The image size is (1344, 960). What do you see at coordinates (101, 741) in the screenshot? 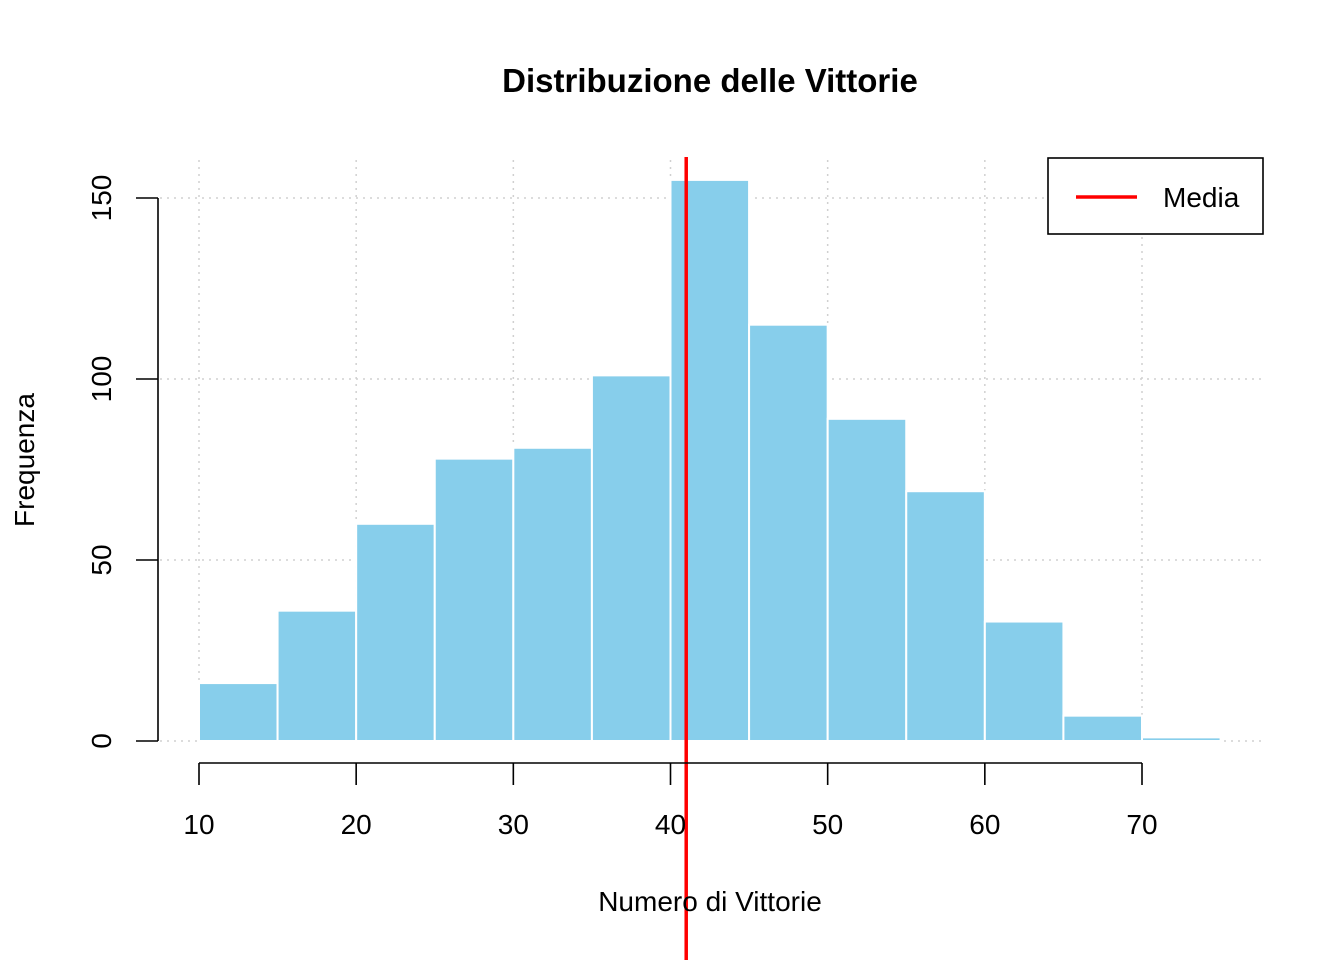
I see `y-tick-label-0: 0` at bounding box center [101, 741].